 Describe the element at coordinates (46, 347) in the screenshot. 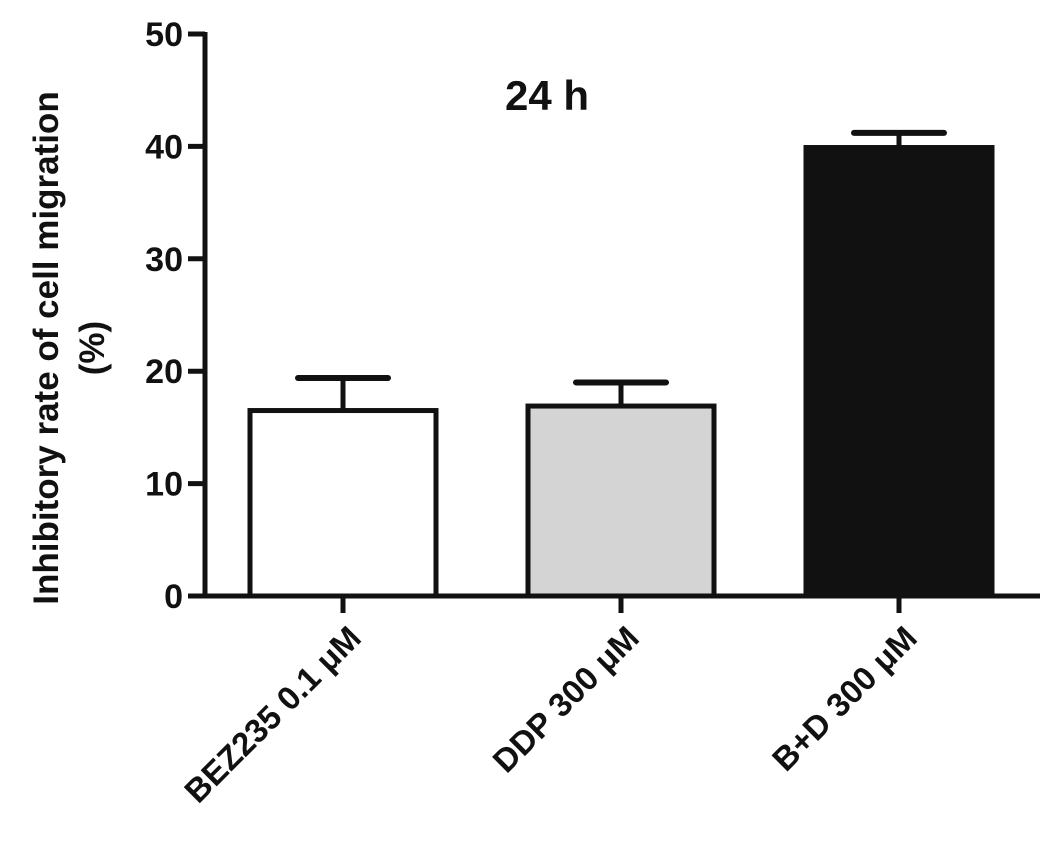

I see `y-axis-title-line1: Inhibitory rate of cell migration` at that location.